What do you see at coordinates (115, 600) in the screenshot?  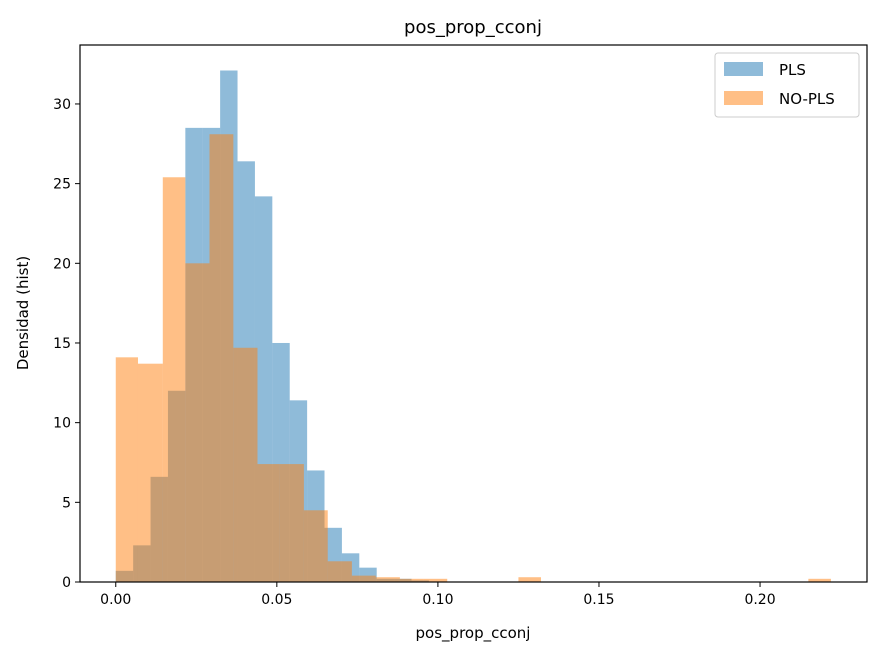 I see `x-tick-label: 0.00` at bounding box center [115, 600].